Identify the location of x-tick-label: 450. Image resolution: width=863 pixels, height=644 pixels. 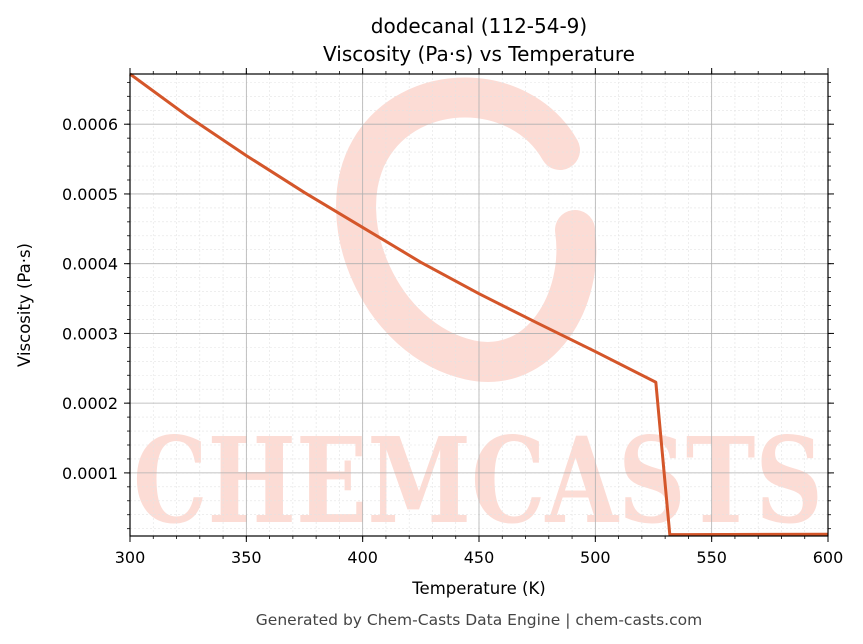
(479, 557).